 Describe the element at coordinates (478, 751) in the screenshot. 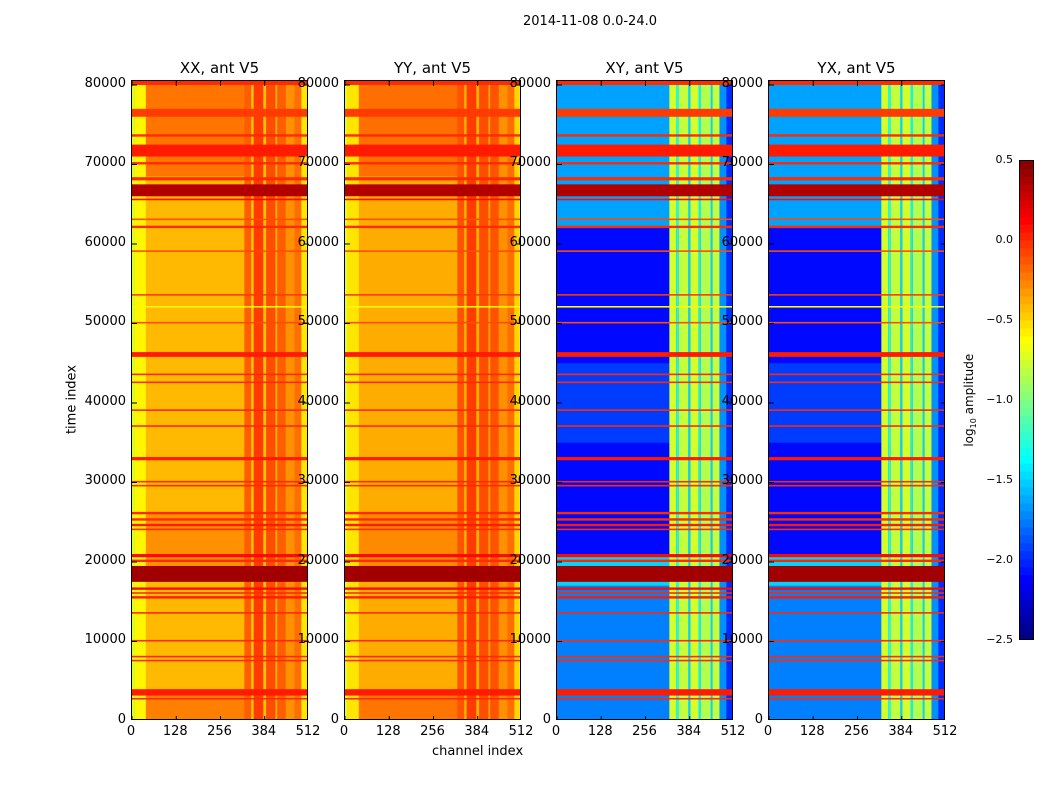

I see `x-axis-label: channel index` at that location.